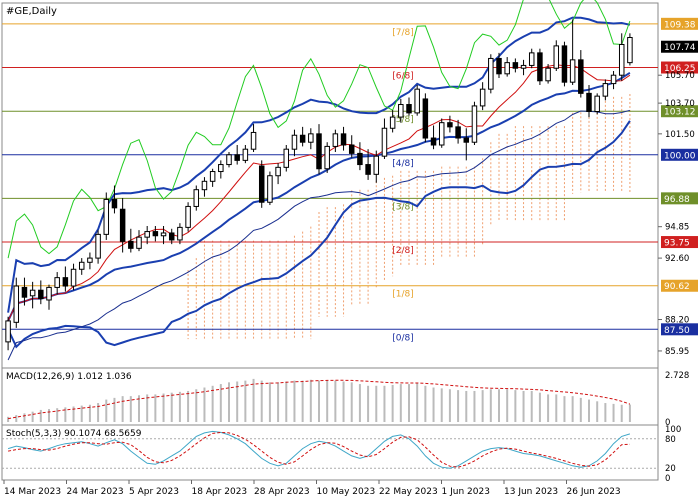  What do you see at coordinates (403, 33) in the screenshot?
I see `murrey-label: [7/8]` at bounding box center [403, 33].